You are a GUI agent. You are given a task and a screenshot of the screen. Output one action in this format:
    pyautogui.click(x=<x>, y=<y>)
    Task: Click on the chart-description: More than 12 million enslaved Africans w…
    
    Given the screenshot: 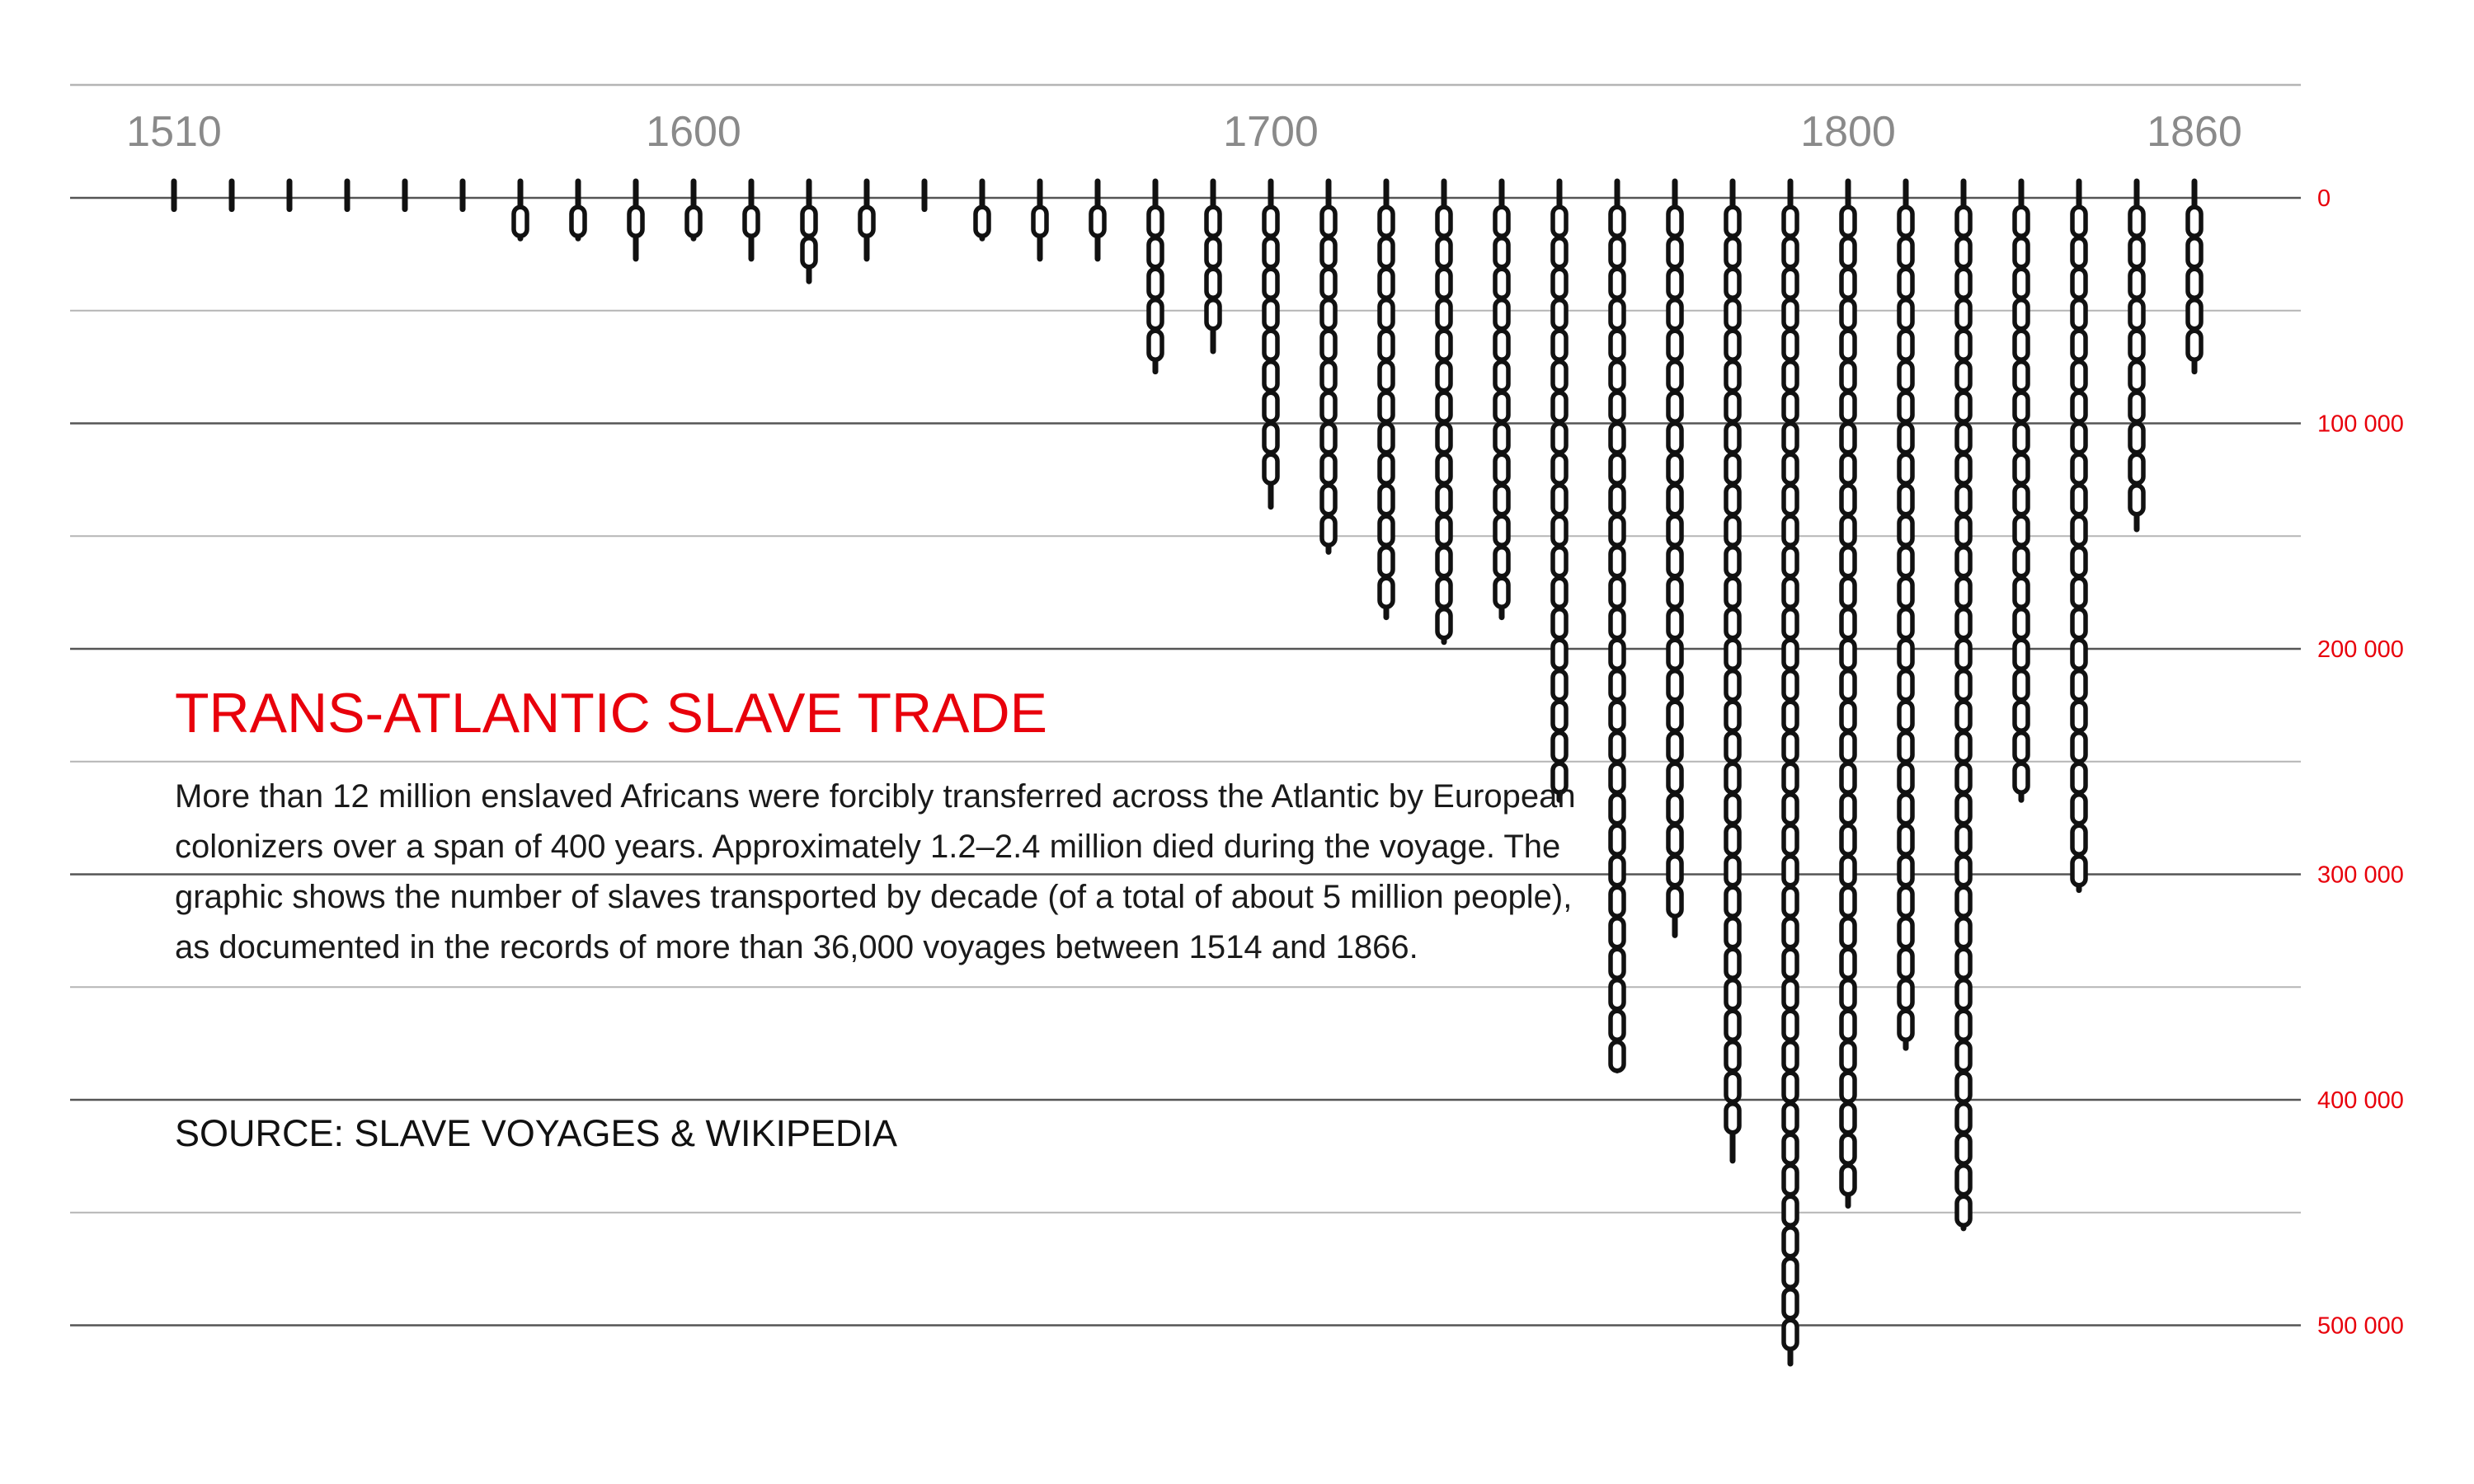 What is the action you would take?
    pyautogui.click(x=875, y=871)
    